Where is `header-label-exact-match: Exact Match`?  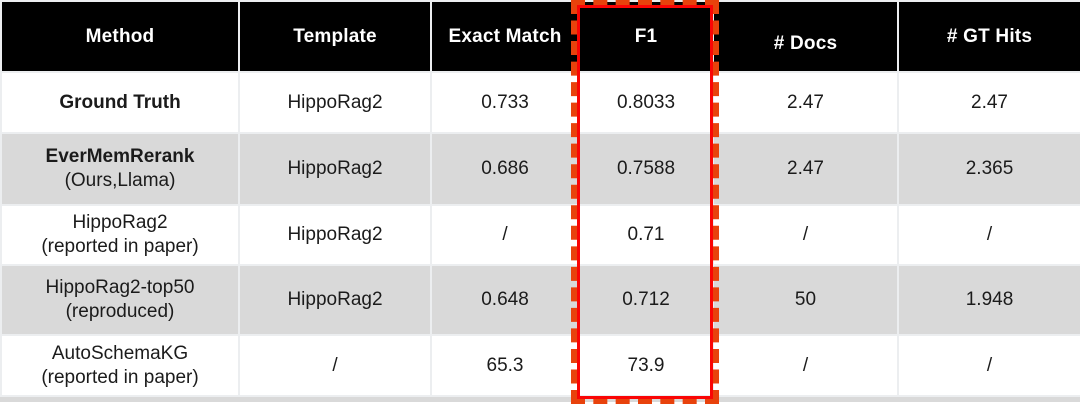
header-label-exact-match: Exact Match is located at coordinates (505, 36).